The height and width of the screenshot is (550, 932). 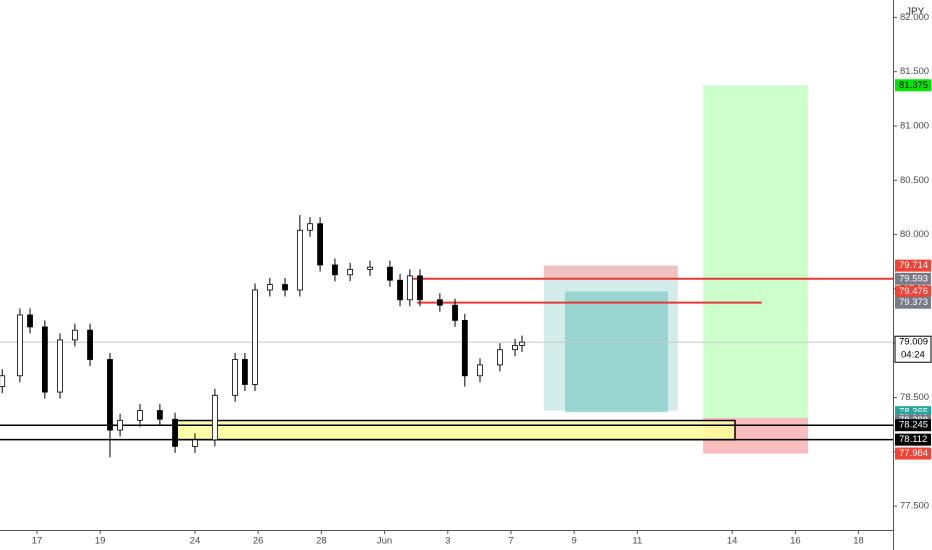 What do you see at coordinates (858, 541) in the screenshot?
I see `x-tick-label: 18` at bounding box center [858, 541].